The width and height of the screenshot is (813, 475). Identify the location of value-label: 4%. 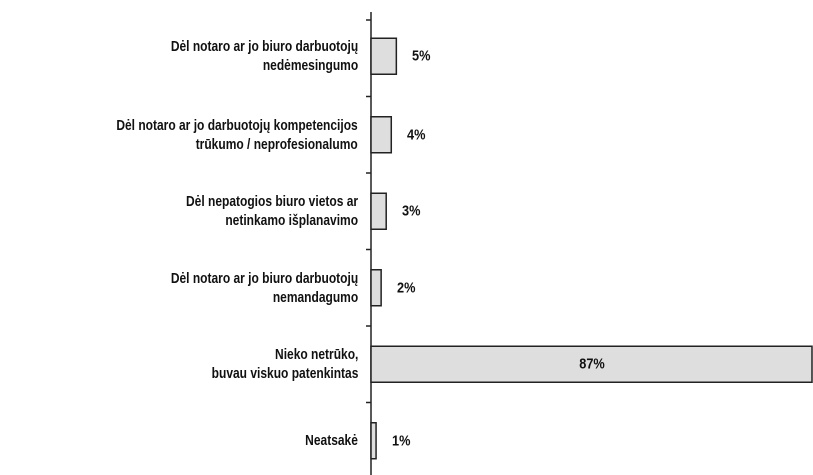
(416, 135).